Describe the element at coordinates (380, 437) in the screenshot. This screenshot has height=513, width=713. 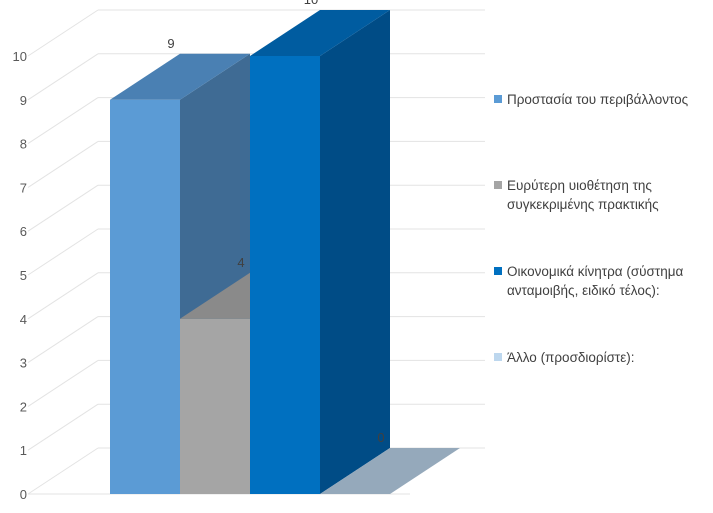
I see `data-label: 0` at that location.